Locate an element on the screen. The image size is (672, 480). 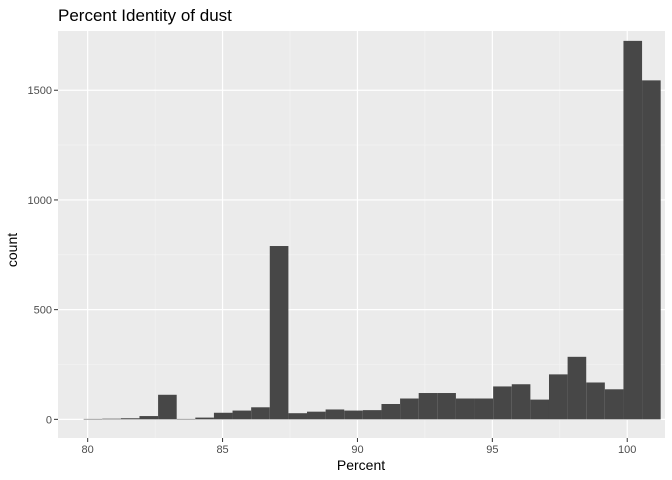
x-tick-label: 95 is located at coordinates (492, 450).